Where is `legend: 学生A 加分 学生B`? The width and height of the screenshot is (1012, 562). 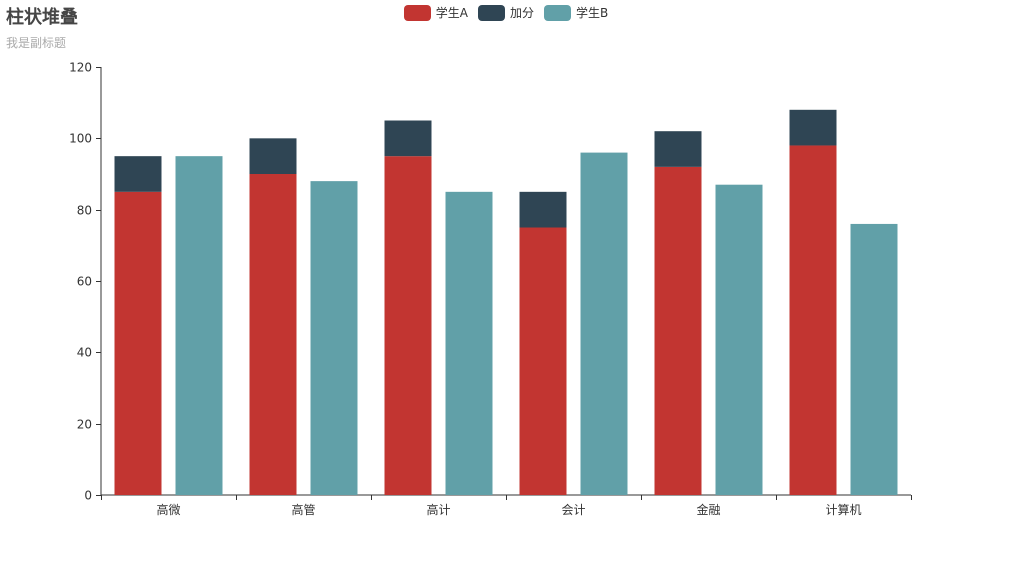
legend: 学生A 加分 学生B is located at coordinates (506, 12).